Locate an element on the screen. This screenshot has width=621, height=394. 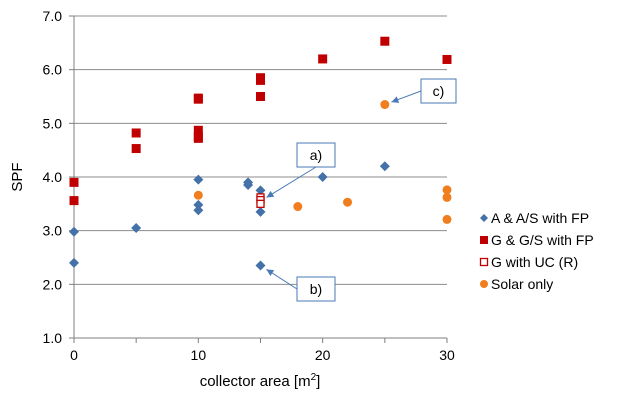
legend-label: Solar only is located at coordinates (522, 284).